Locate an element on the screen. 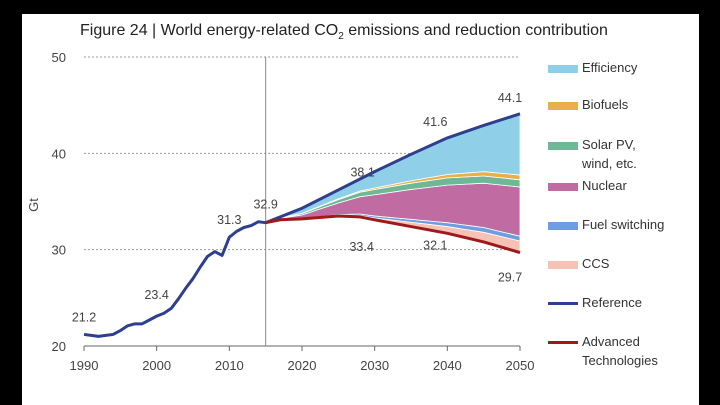 The image size is (720, 405). data-label: 23.4 is located at coordinates (156, 295).